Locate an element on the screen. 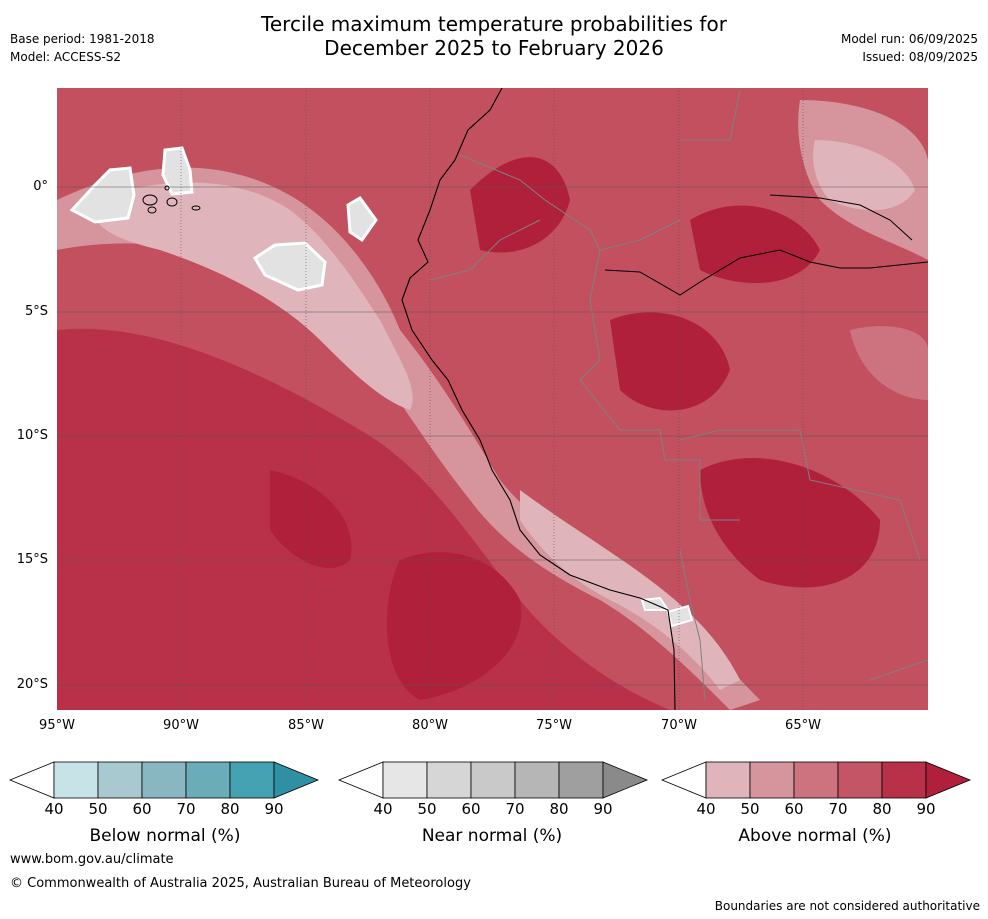 The image size is (988, 919). below-normal-title: Below normal (%) is located at coordinates (165, 836).